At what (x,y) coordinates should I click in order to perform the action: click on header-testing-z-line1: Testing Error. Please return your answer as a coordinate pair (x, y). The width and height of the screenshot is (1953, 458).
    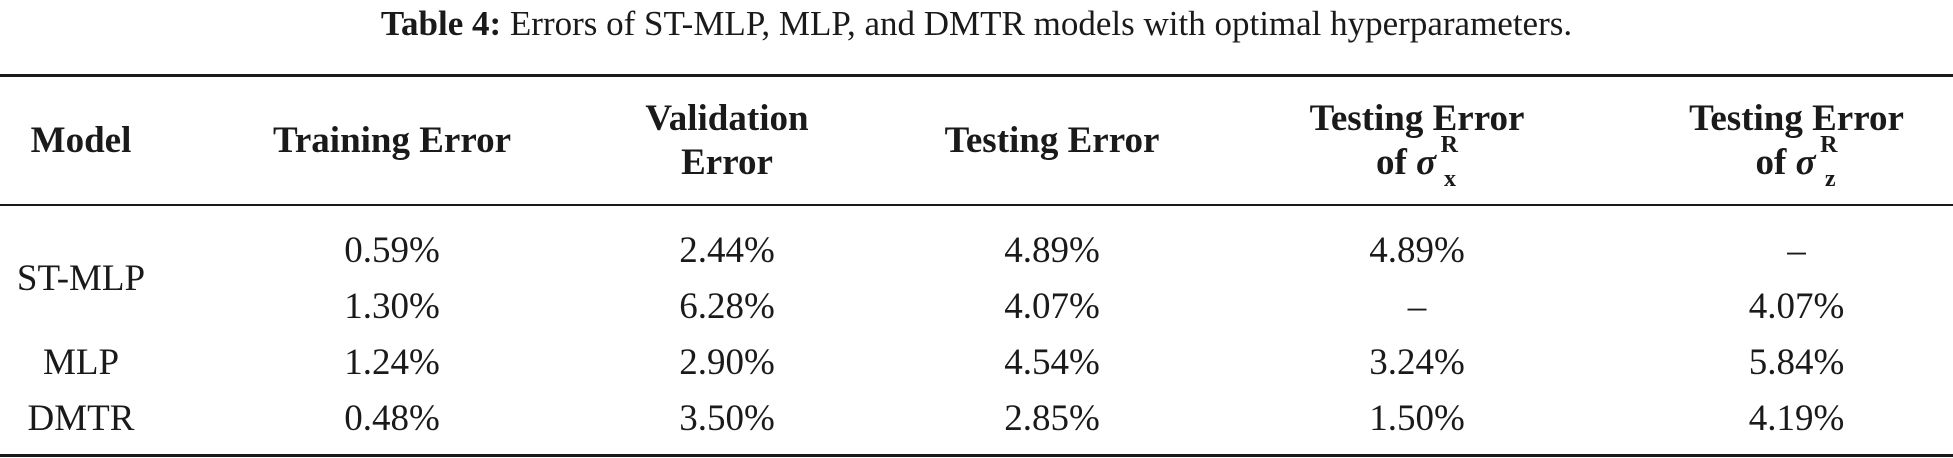
    Looking at the image, I should click on (1796, 118).